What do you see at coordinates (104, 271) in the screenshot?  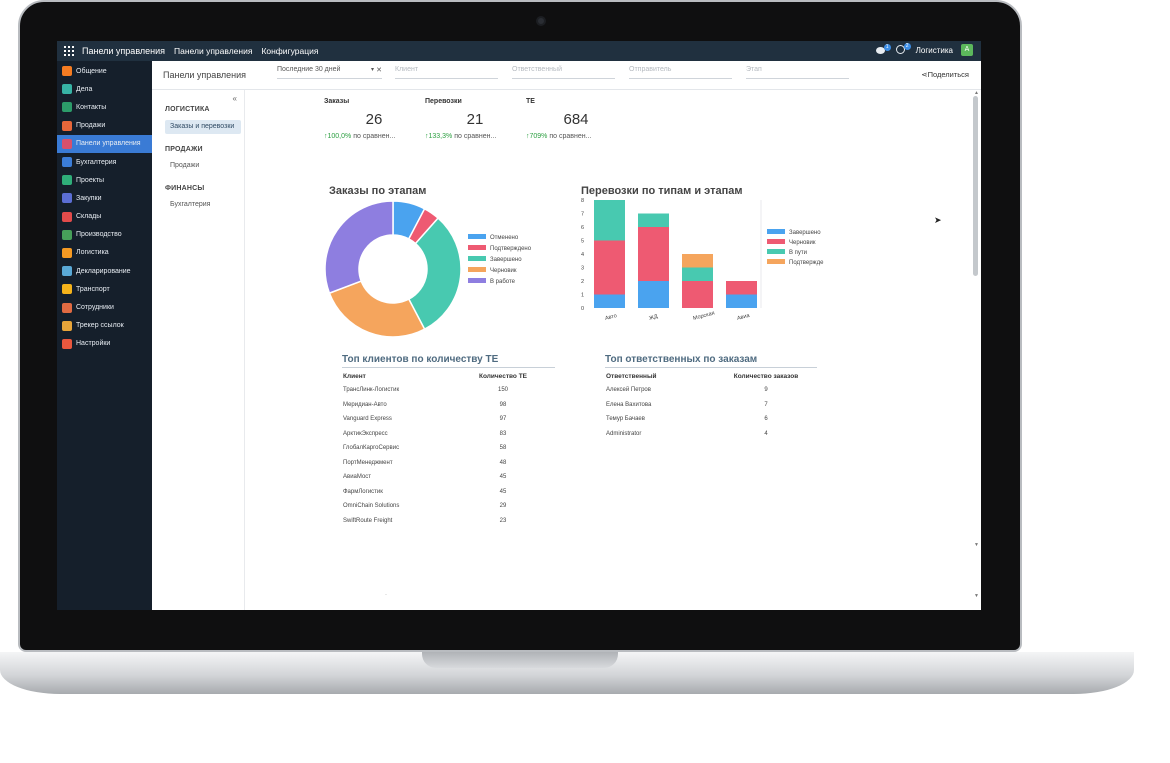 I see `sidebar-item: Декларирование` at bounding box center [104, 271].